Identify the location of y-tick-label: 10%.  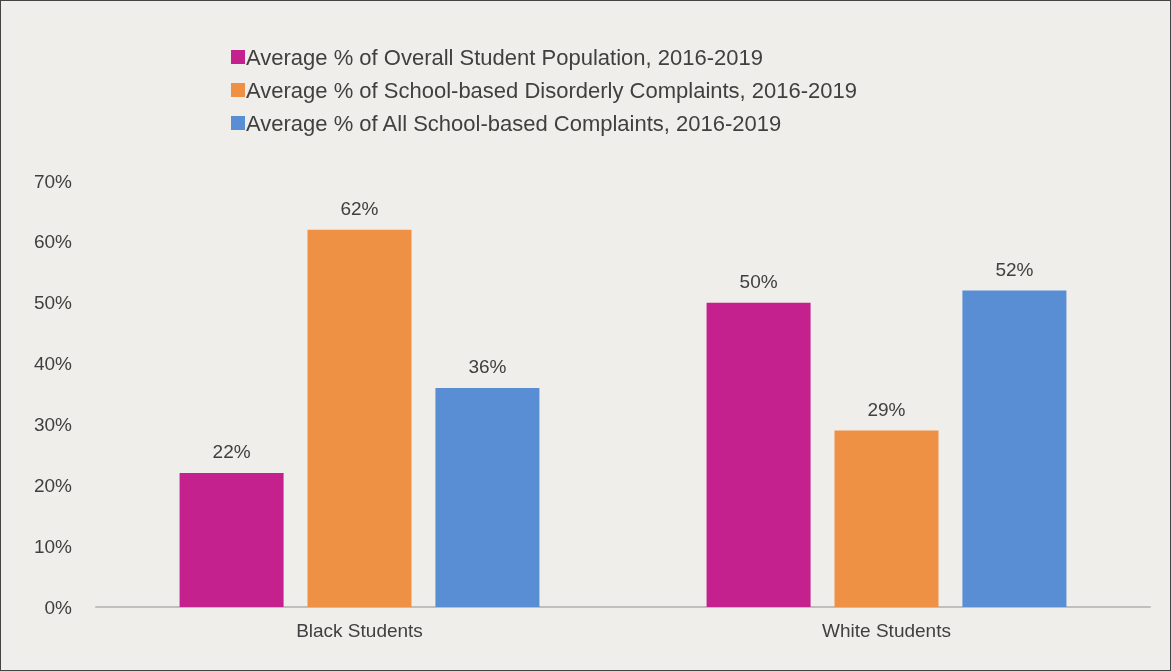
(53, 546).